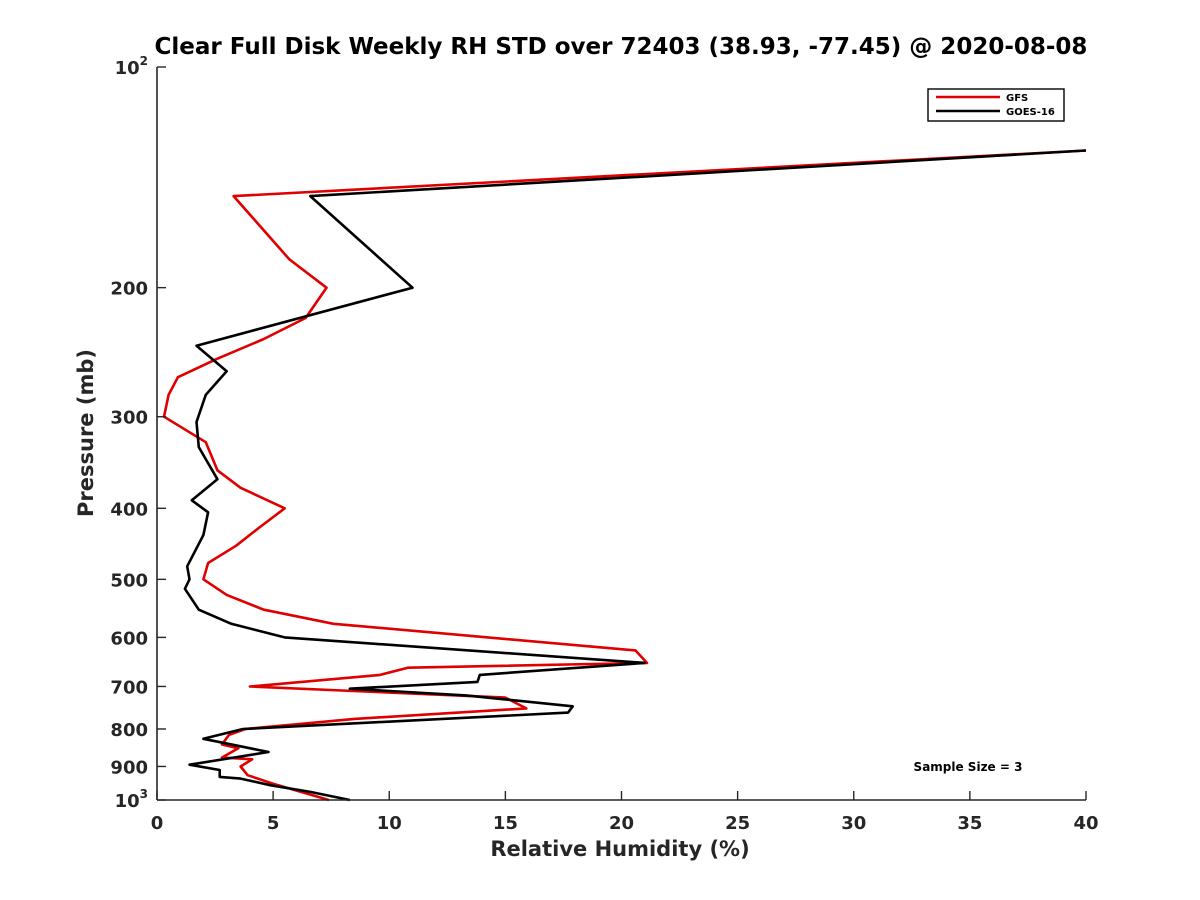 This screenshot has height=900, width=1200. I want to click on sample-size-annotation: Sample Size = 3, so click(968, 767).